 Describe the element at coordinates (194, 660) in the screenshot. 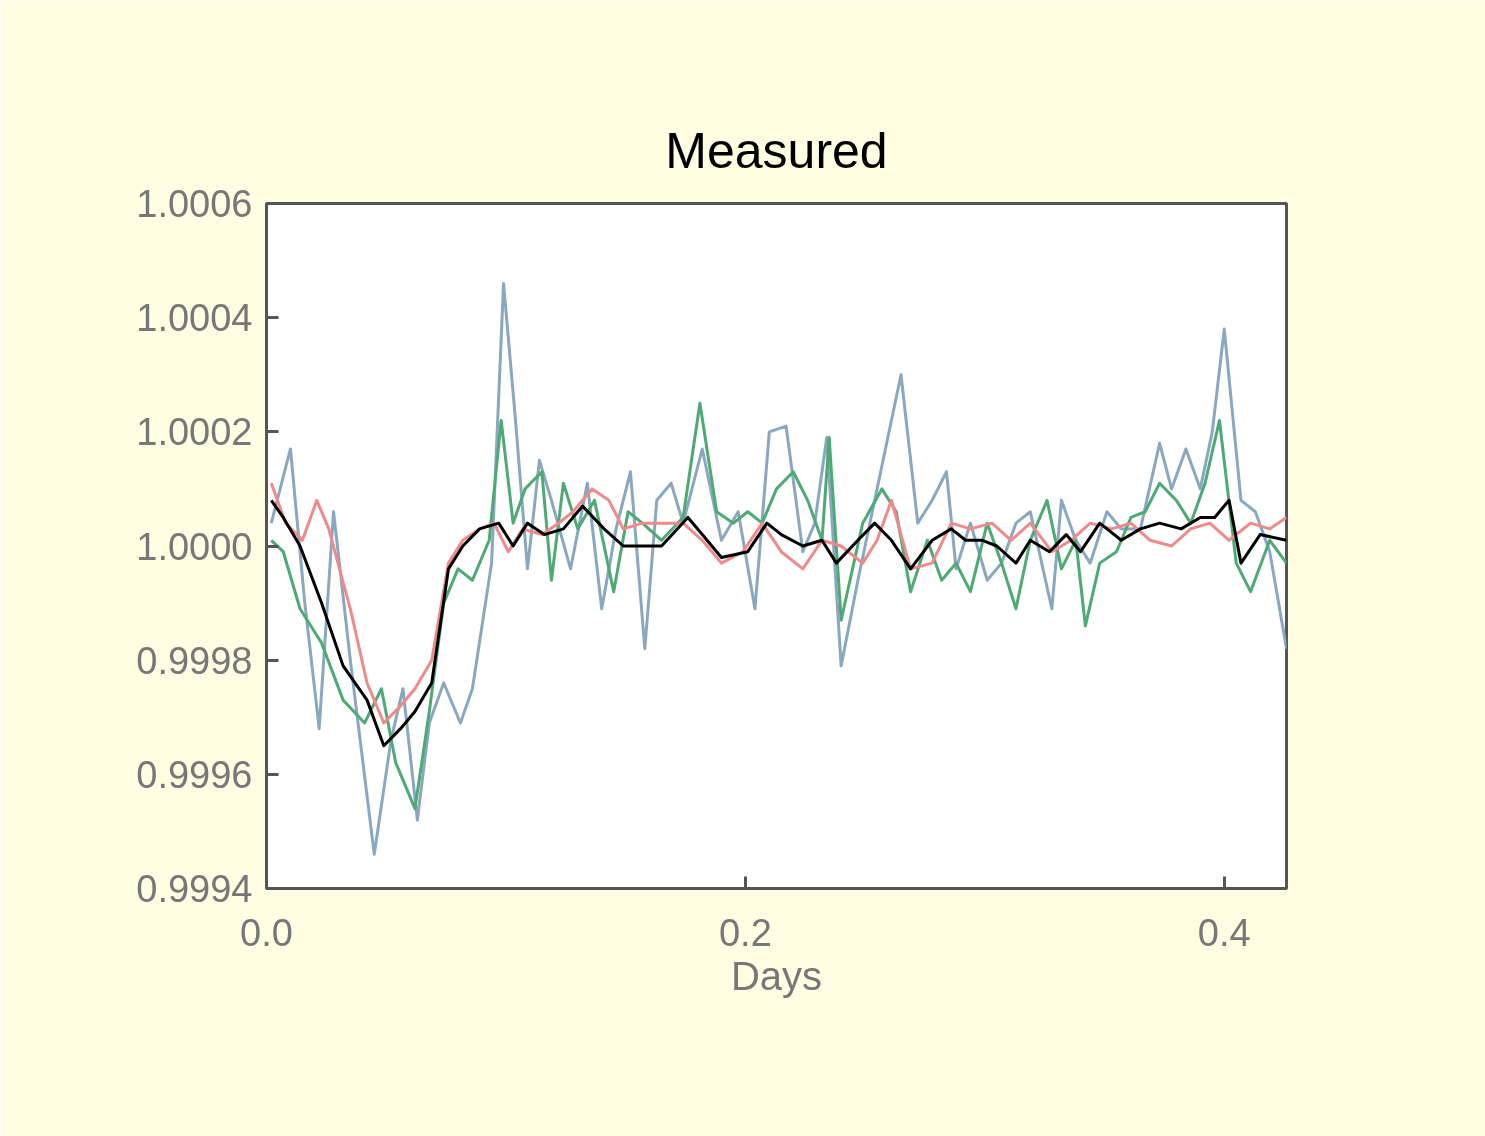

I see `y-tick-label: 0.9998` at that location.